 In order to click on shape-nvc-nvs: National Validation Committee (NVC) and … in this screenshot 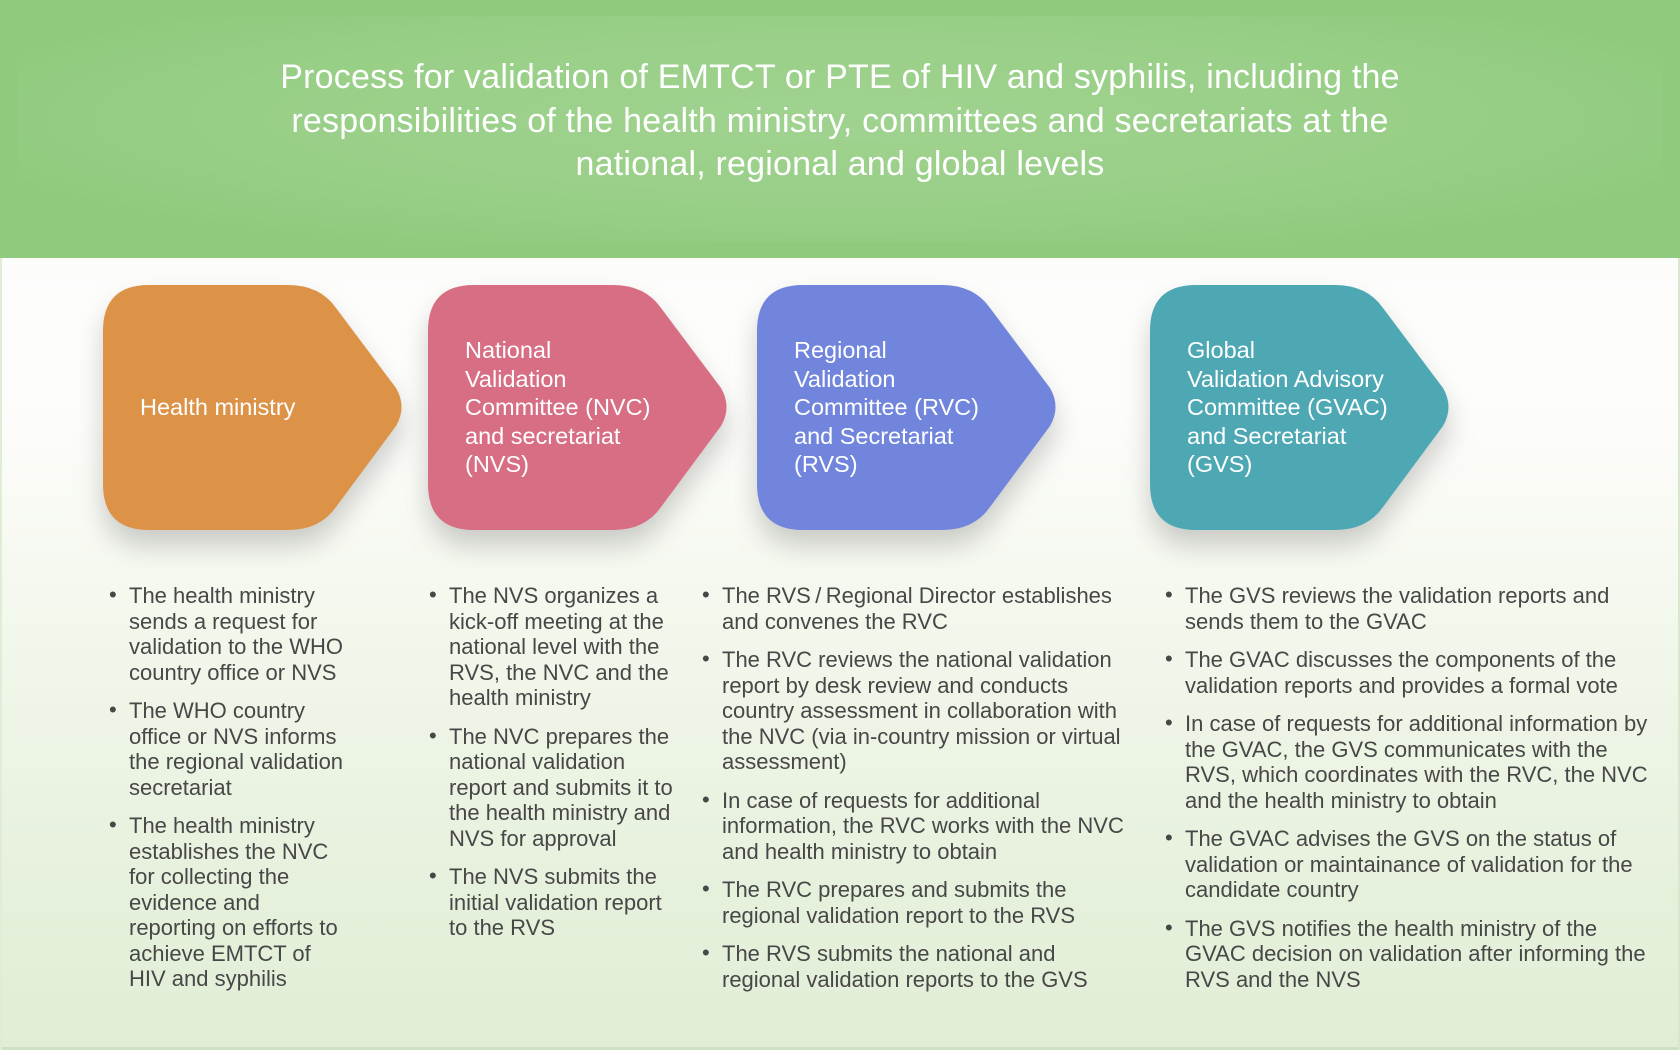, I will do `click(580, 407)`.